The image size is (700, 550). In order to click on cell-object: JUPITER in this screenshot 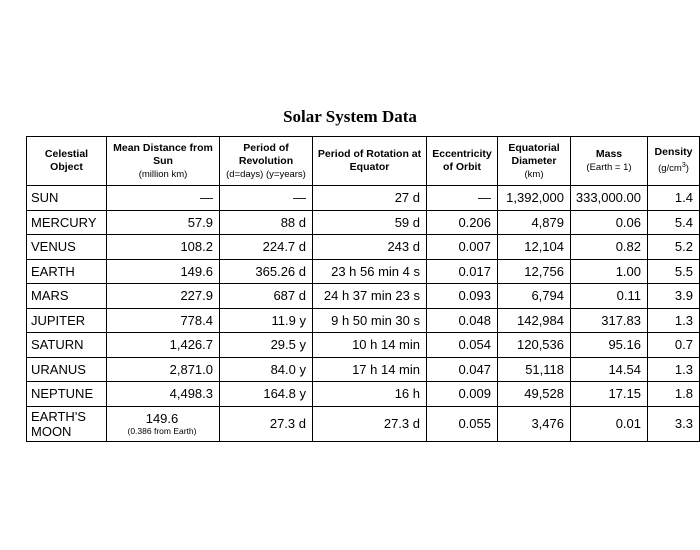, I will do `click(66, 320)`.